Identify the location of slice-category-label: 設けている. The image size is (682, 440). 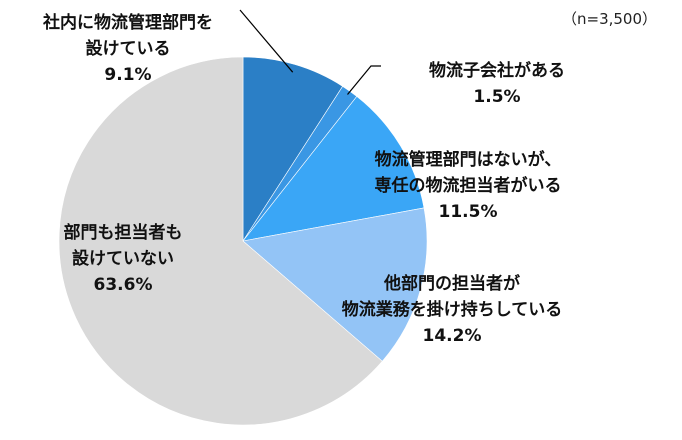
(128, 48).